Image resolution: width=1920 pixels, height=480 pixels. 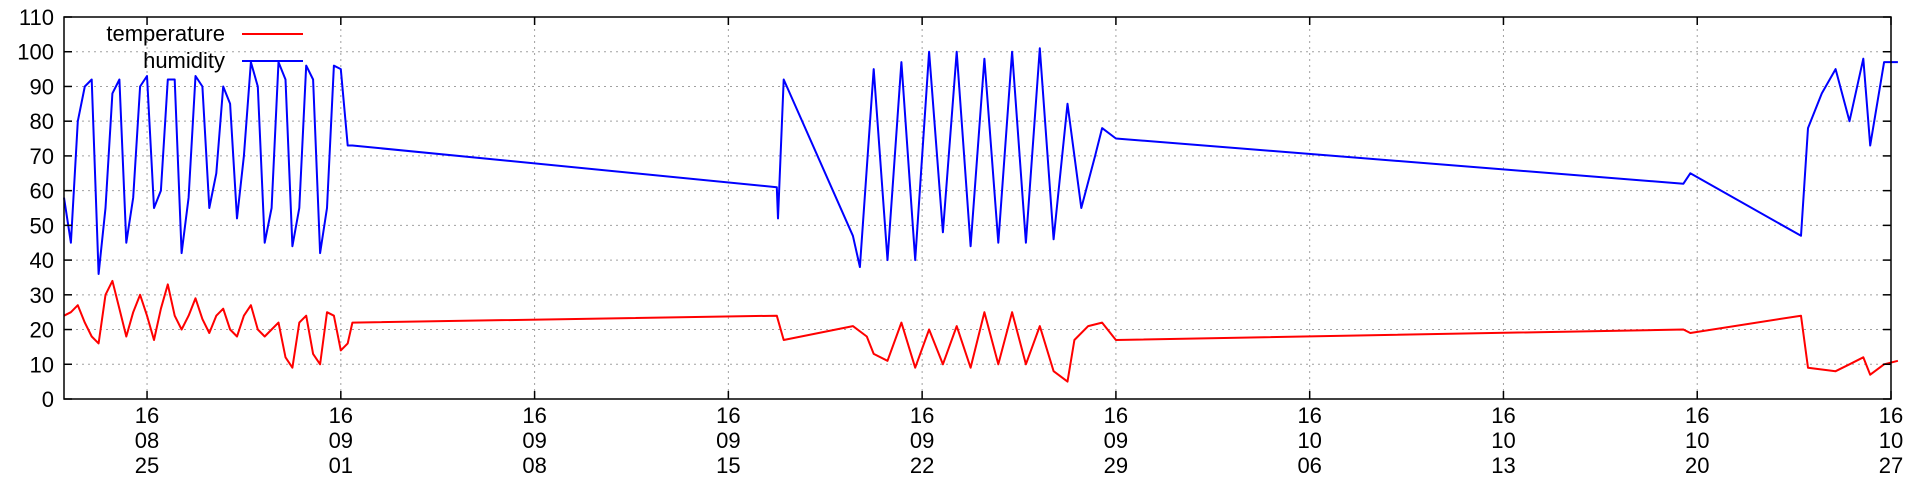 What do you see at coordinates (42, 121) in the screenshot?
I see `y-tick-label: 80` at bounding box center [42, 121].